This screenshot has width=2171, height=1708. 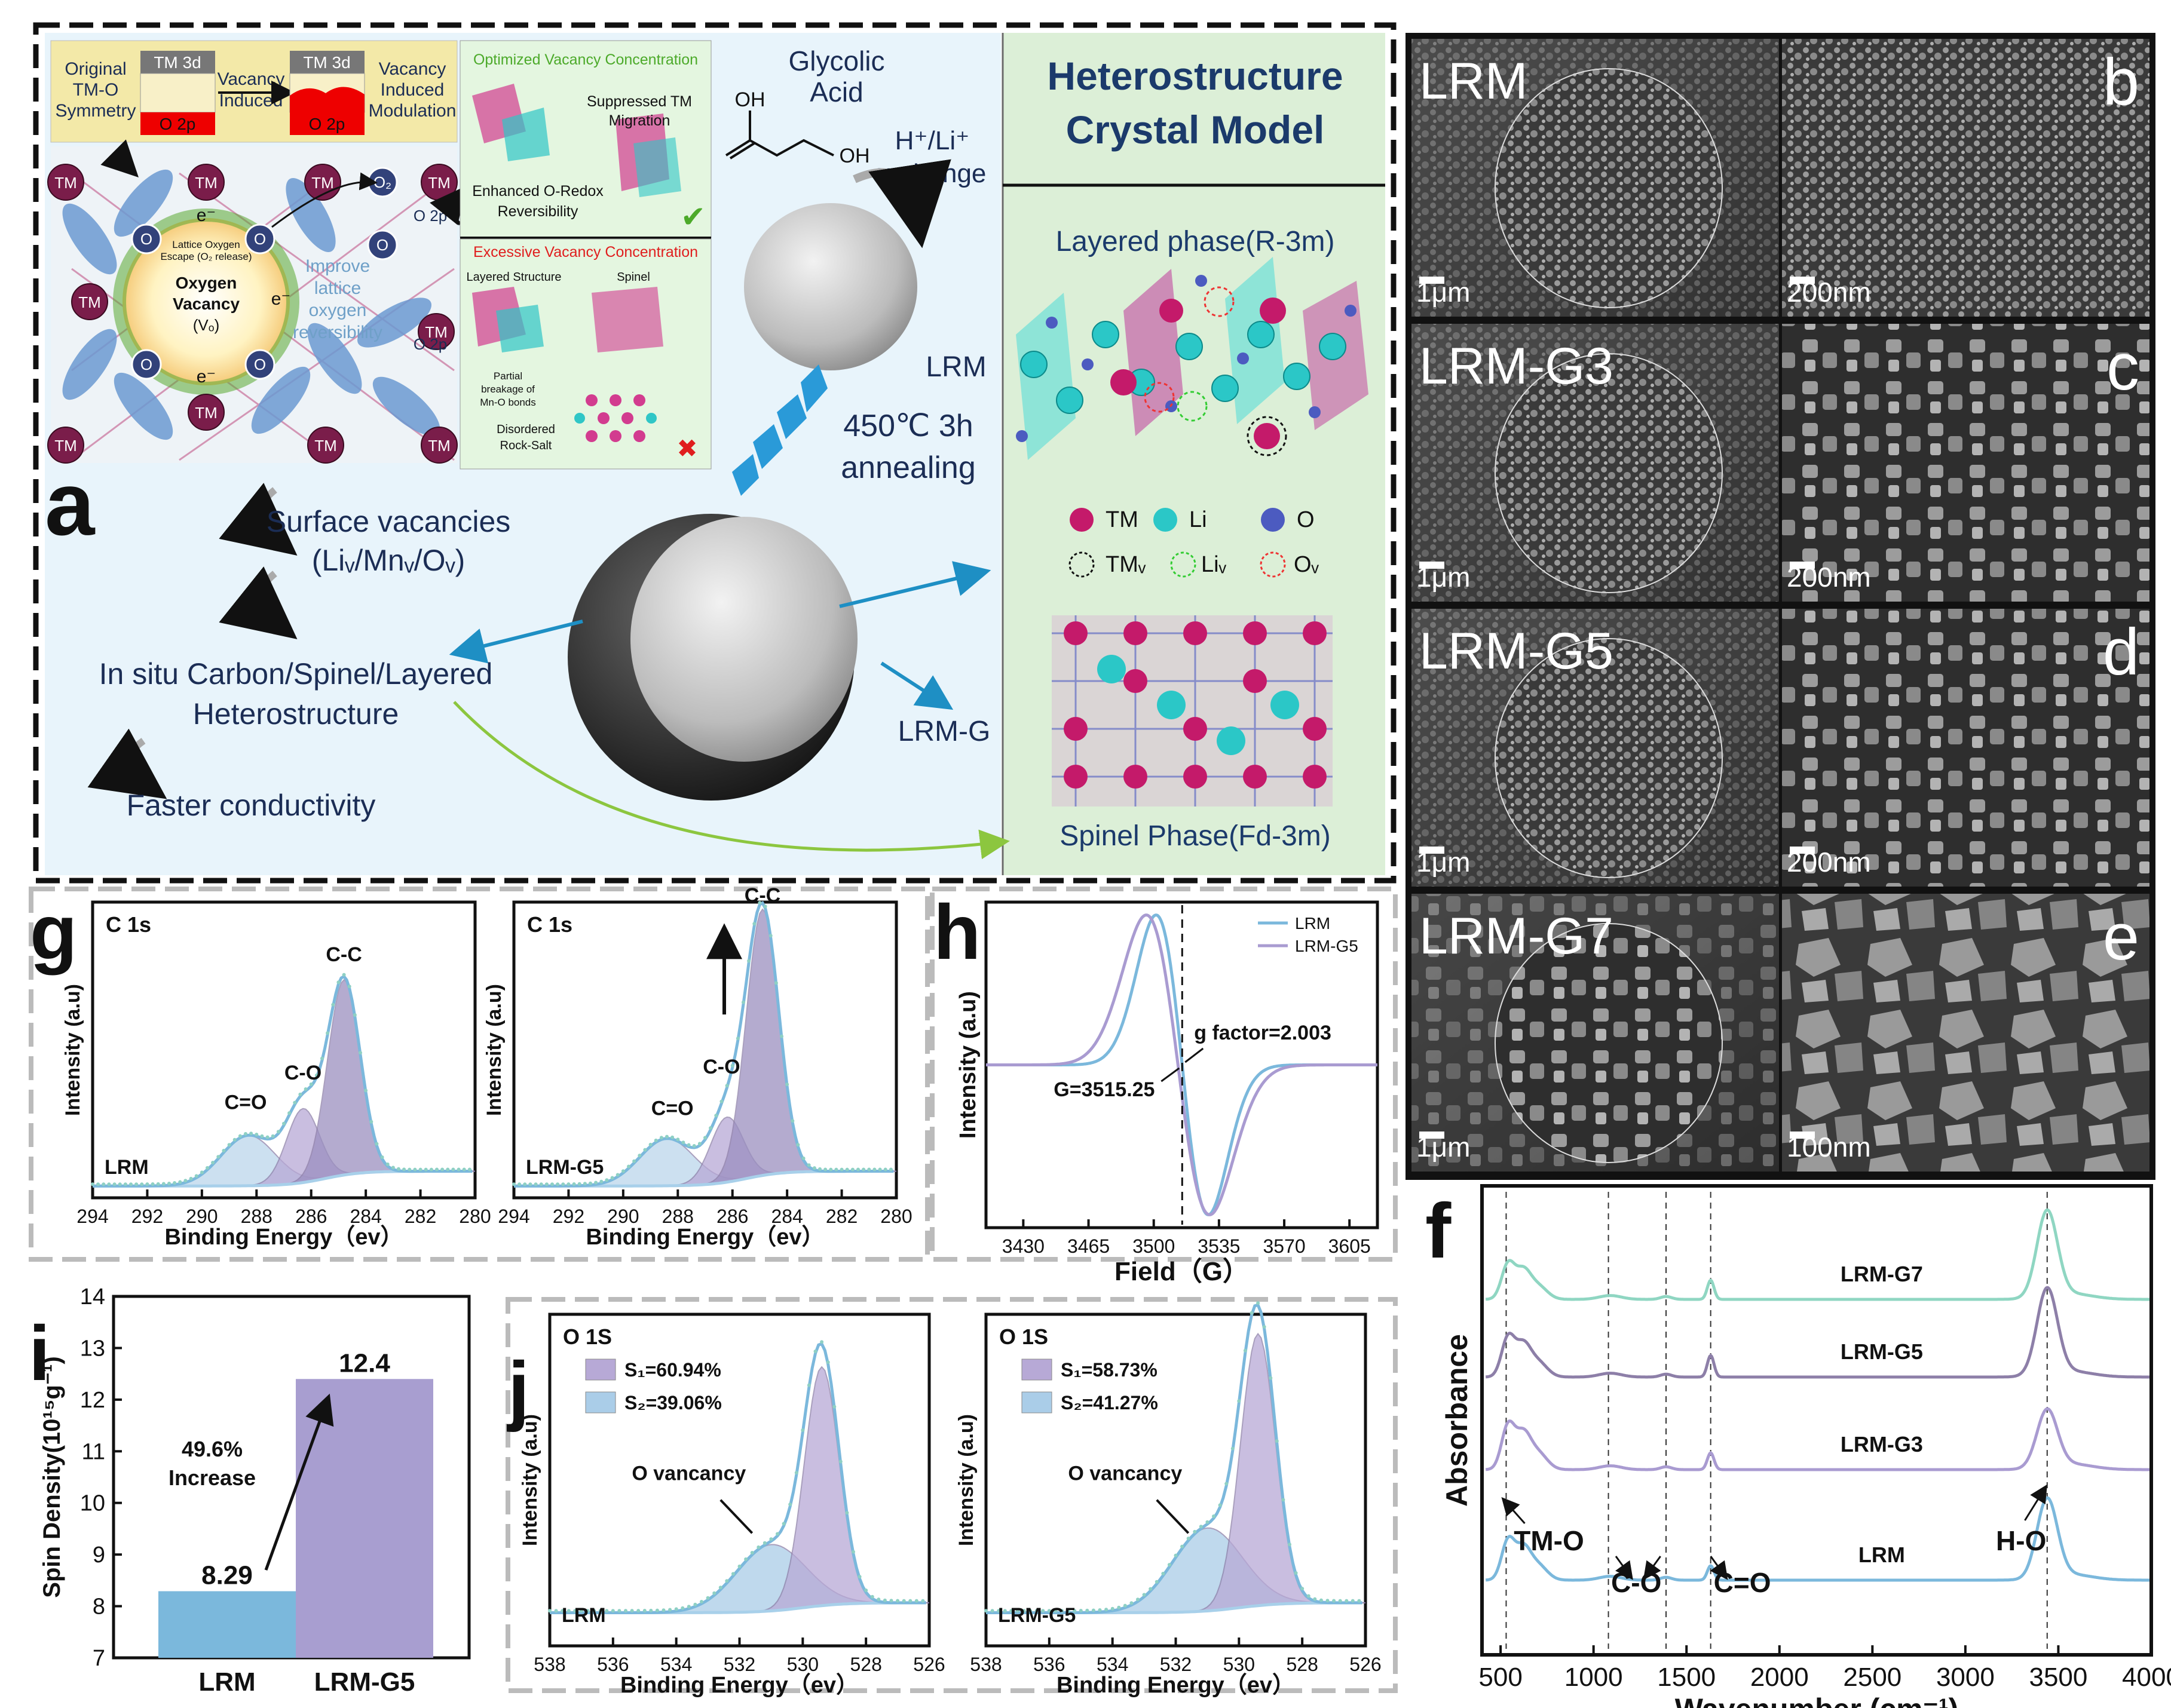 What do you see at coordinates (779, 135) in the screenshot?
I see `glycolic-acid-molecule-icon` at bounding box center [779, 135].